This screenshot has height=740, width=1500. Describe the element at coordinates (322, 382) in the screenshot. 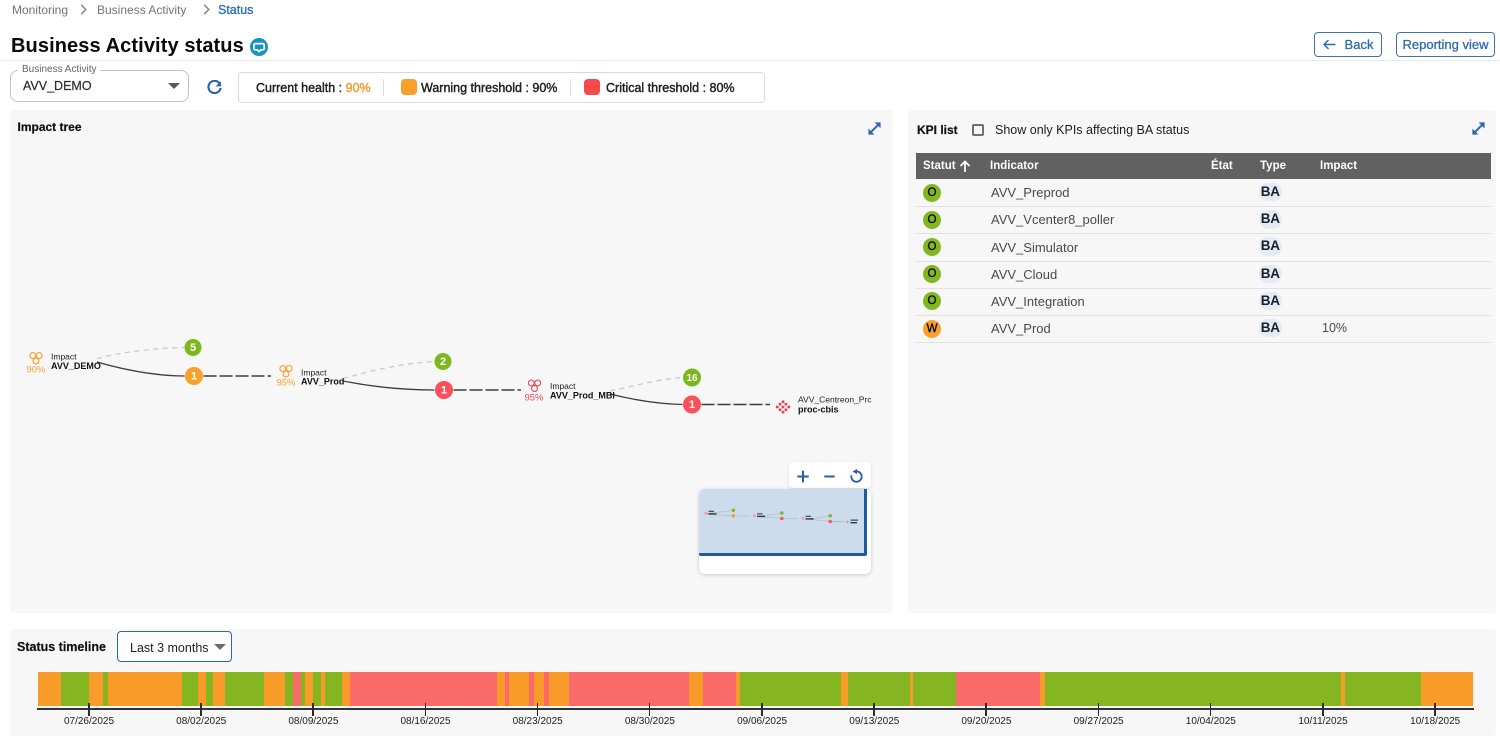

I see `svg-text: AVV_Prod` at that location.